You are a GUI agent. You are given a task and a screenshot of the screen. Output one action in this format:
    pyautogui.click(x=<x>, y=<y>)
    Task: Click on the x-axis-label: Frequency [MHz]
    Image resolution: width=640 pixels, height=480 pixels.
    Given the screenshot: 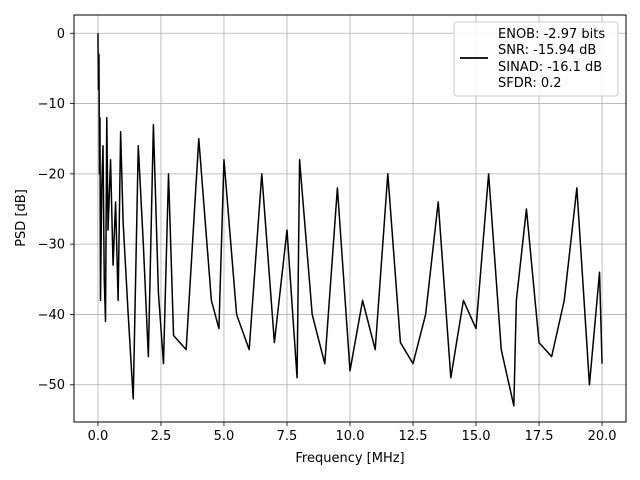 What is the action you would take?
    pyautogui.click(x=349, y=458)
    